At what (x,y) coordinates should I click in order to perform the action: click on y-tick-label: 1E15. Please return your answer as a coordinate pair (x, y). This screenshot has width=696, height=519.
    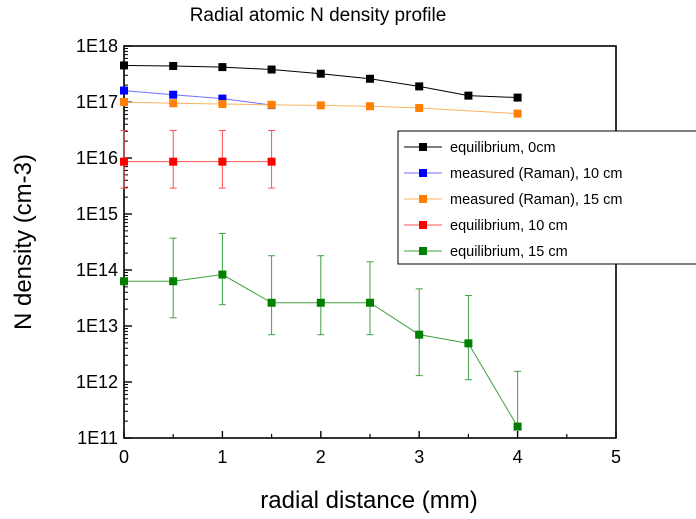
    Looking at the image, I should click on (97, 214).